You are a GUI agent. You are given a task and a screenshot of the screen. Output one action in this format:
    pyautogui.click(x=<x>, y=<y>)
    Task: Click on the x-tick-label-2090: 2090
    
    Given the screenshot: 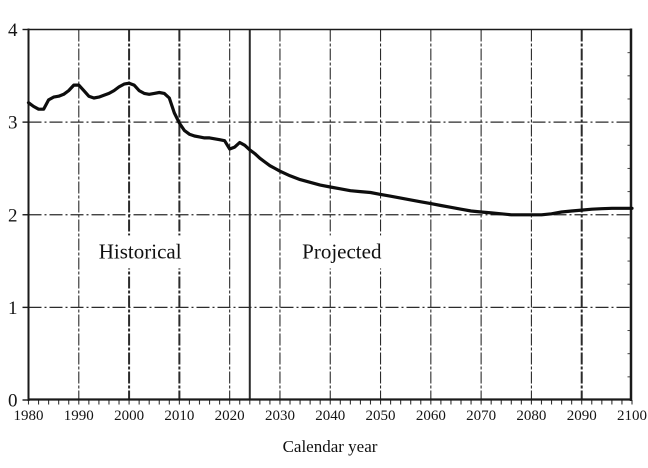 What is the action you would take?
    pyautogui.click(x=582, y=416)
    